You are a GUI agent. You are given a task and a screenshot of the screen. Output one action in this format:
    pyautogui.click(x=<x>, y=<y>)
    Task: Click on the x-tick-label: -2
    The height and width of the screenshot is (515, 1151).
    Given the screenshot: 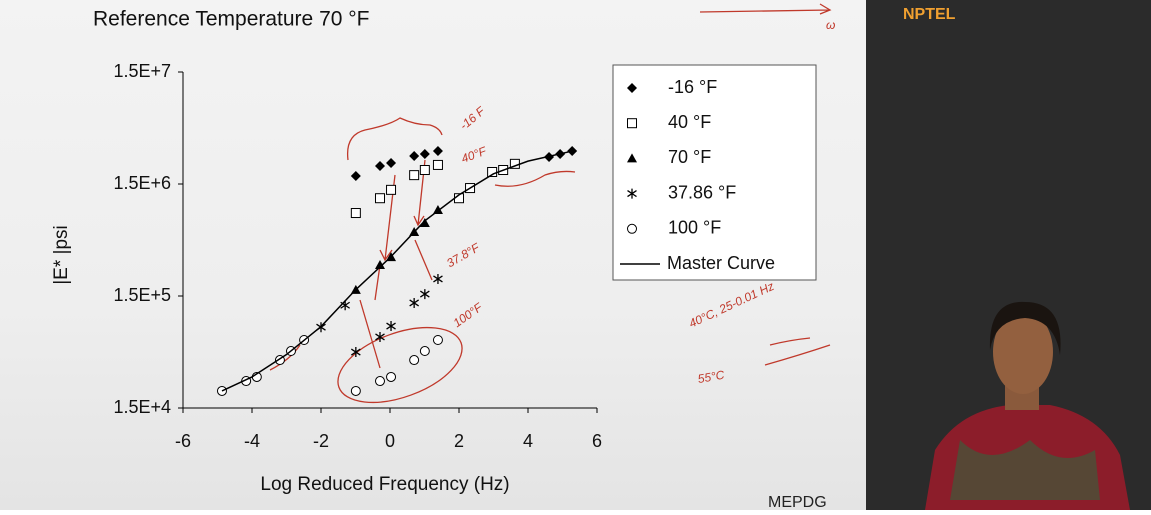 What is the action you would take?
    pyautogui.click(x=321, y=441)
    